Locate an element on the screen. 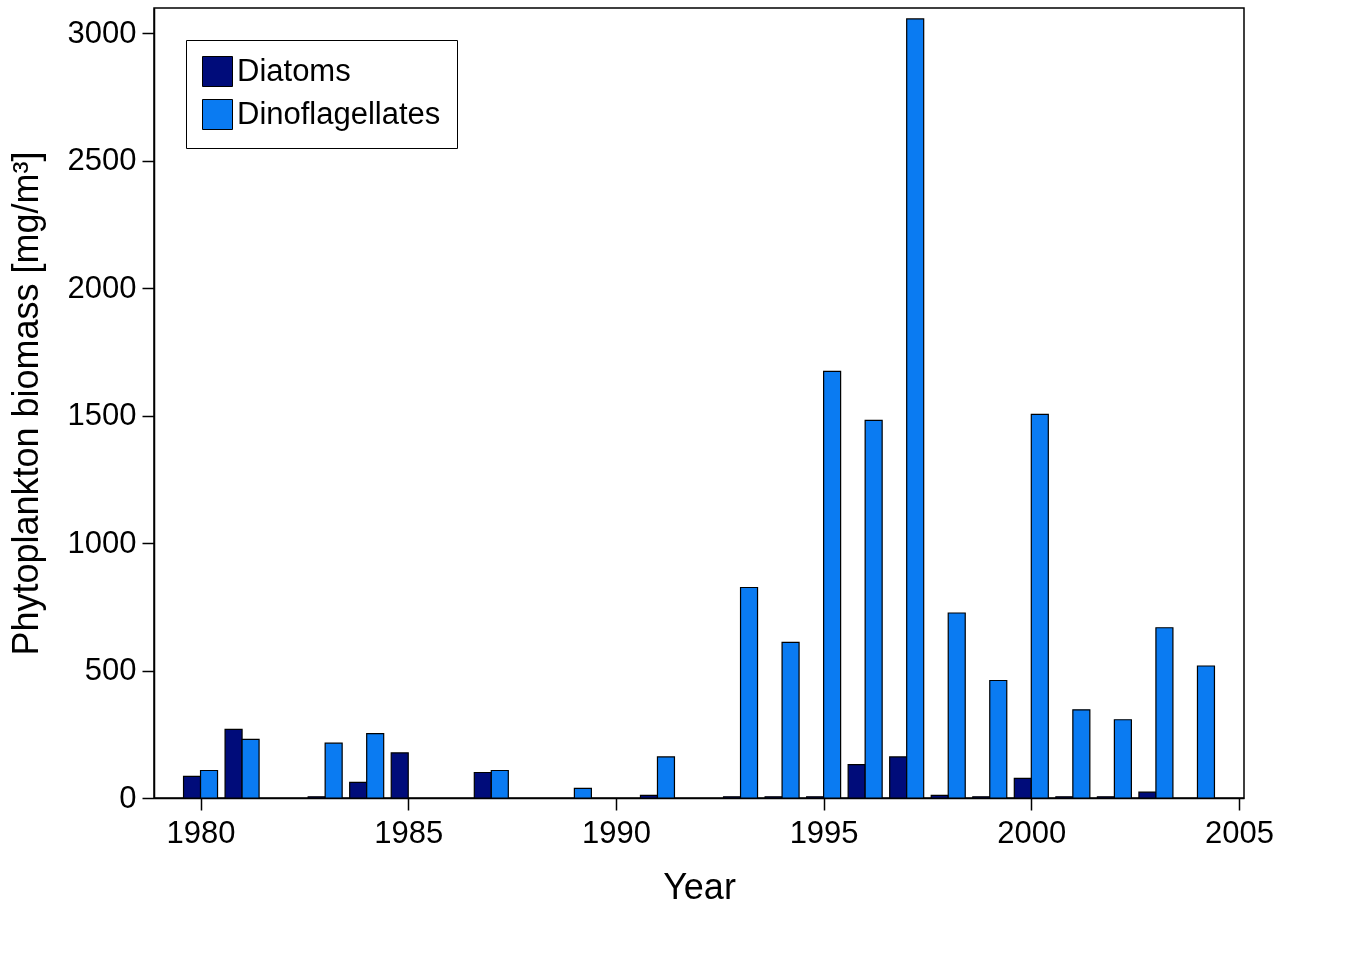  x-tick-label: 2000 is located at coordinates (1032, 832).